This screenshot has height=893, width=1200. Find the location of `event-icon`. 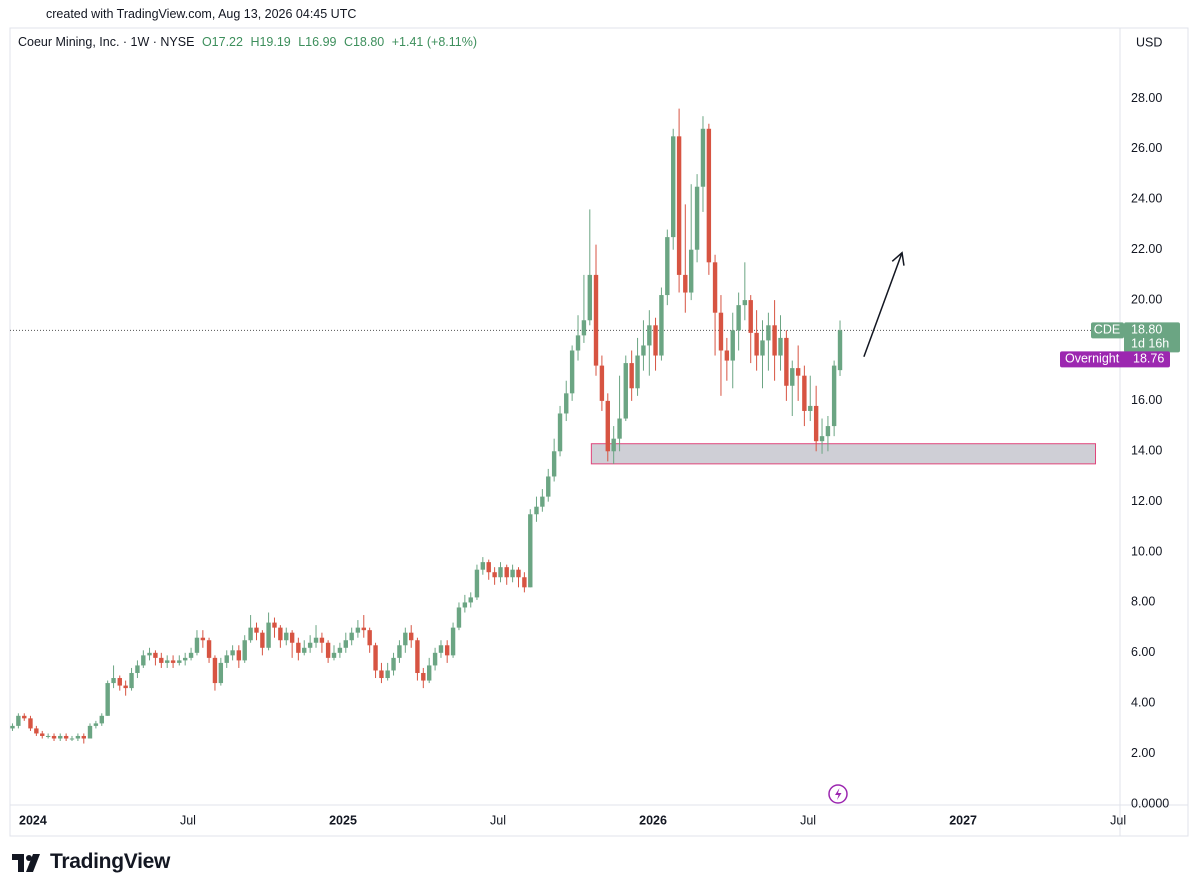

event-icon is located at coordinates (838, 794).